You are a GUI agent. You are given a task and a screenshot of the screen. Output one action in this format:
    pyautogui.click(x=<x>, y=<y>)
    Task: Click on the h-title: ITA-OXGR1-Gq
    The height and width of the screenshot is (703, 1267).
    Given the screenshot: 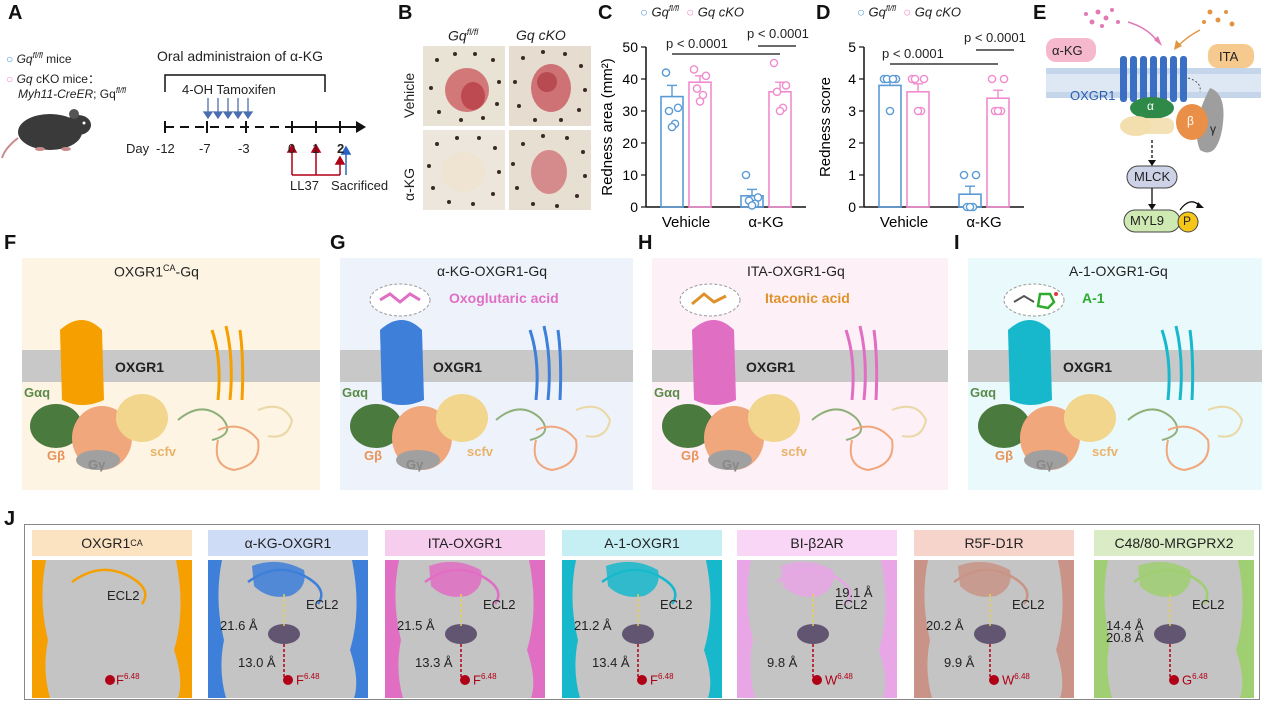 What is the action you would take?
    pyautogui.click(x=796, y=271)
    